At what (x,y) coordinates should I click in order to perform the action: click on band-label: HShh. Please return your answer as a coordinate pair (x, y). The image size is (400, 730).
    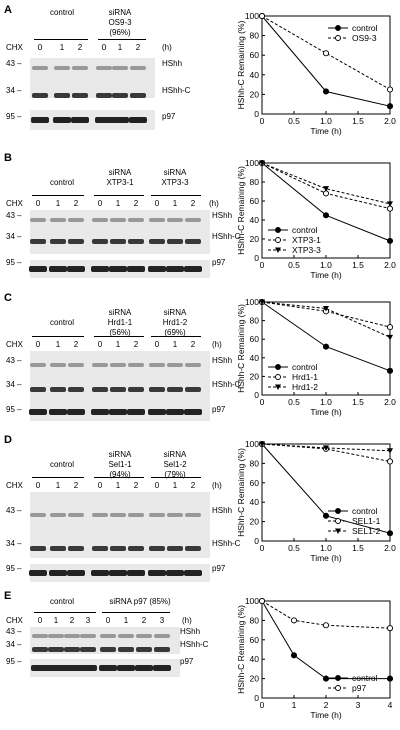
    Looking at the image, I should click on (222, 360).